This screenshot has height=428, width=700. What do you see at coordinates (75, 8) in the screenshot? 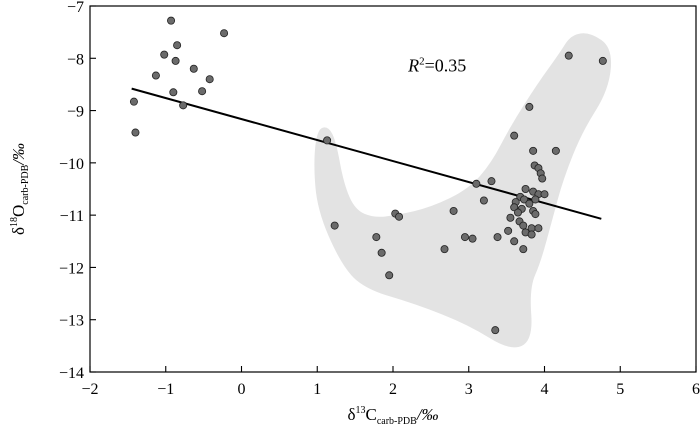
I see `y-tick-label: −7` at bounding box center [75, 8].